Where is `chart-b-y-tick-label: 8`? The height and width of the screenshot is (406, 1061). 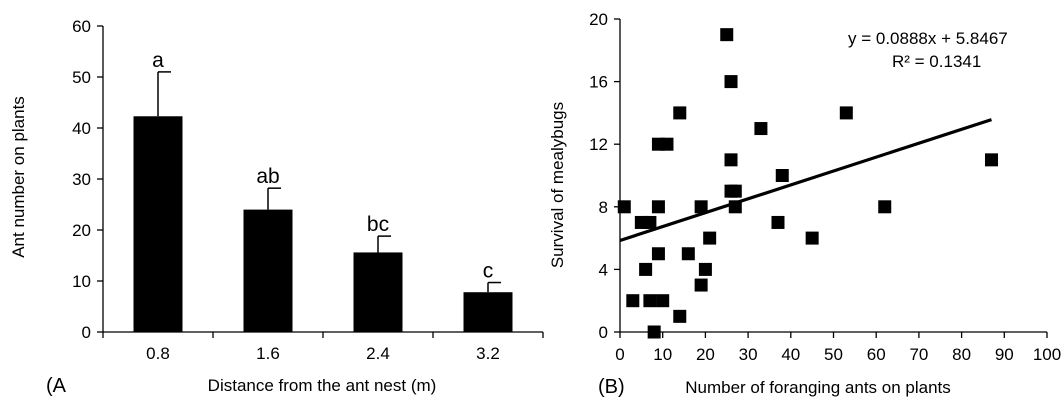
chart-b-y-tick-label: 8 is located at coordinates (603, 207).